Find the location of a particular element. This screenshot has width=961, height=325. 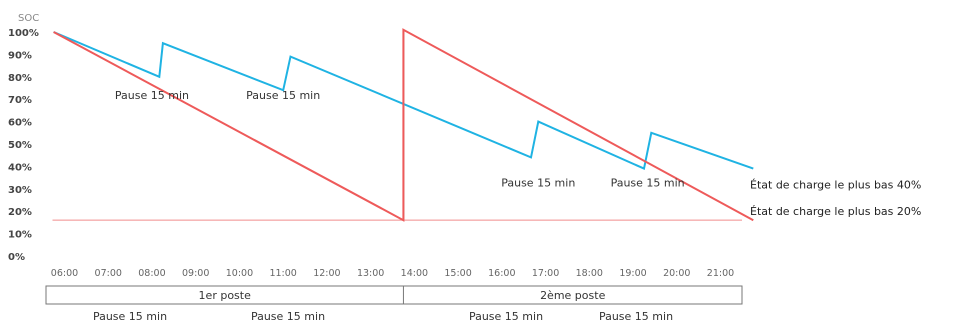

x-tick-label: 10:00 is located at coordinates (239, 273).